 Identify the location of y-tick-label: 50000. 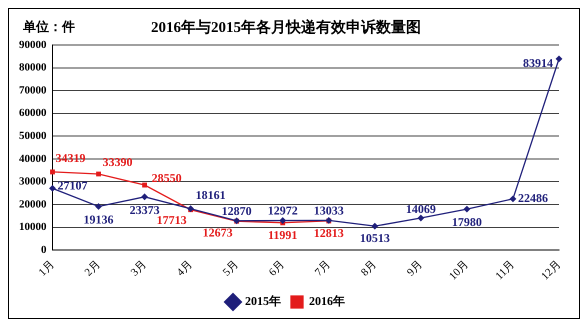
(33, 136).